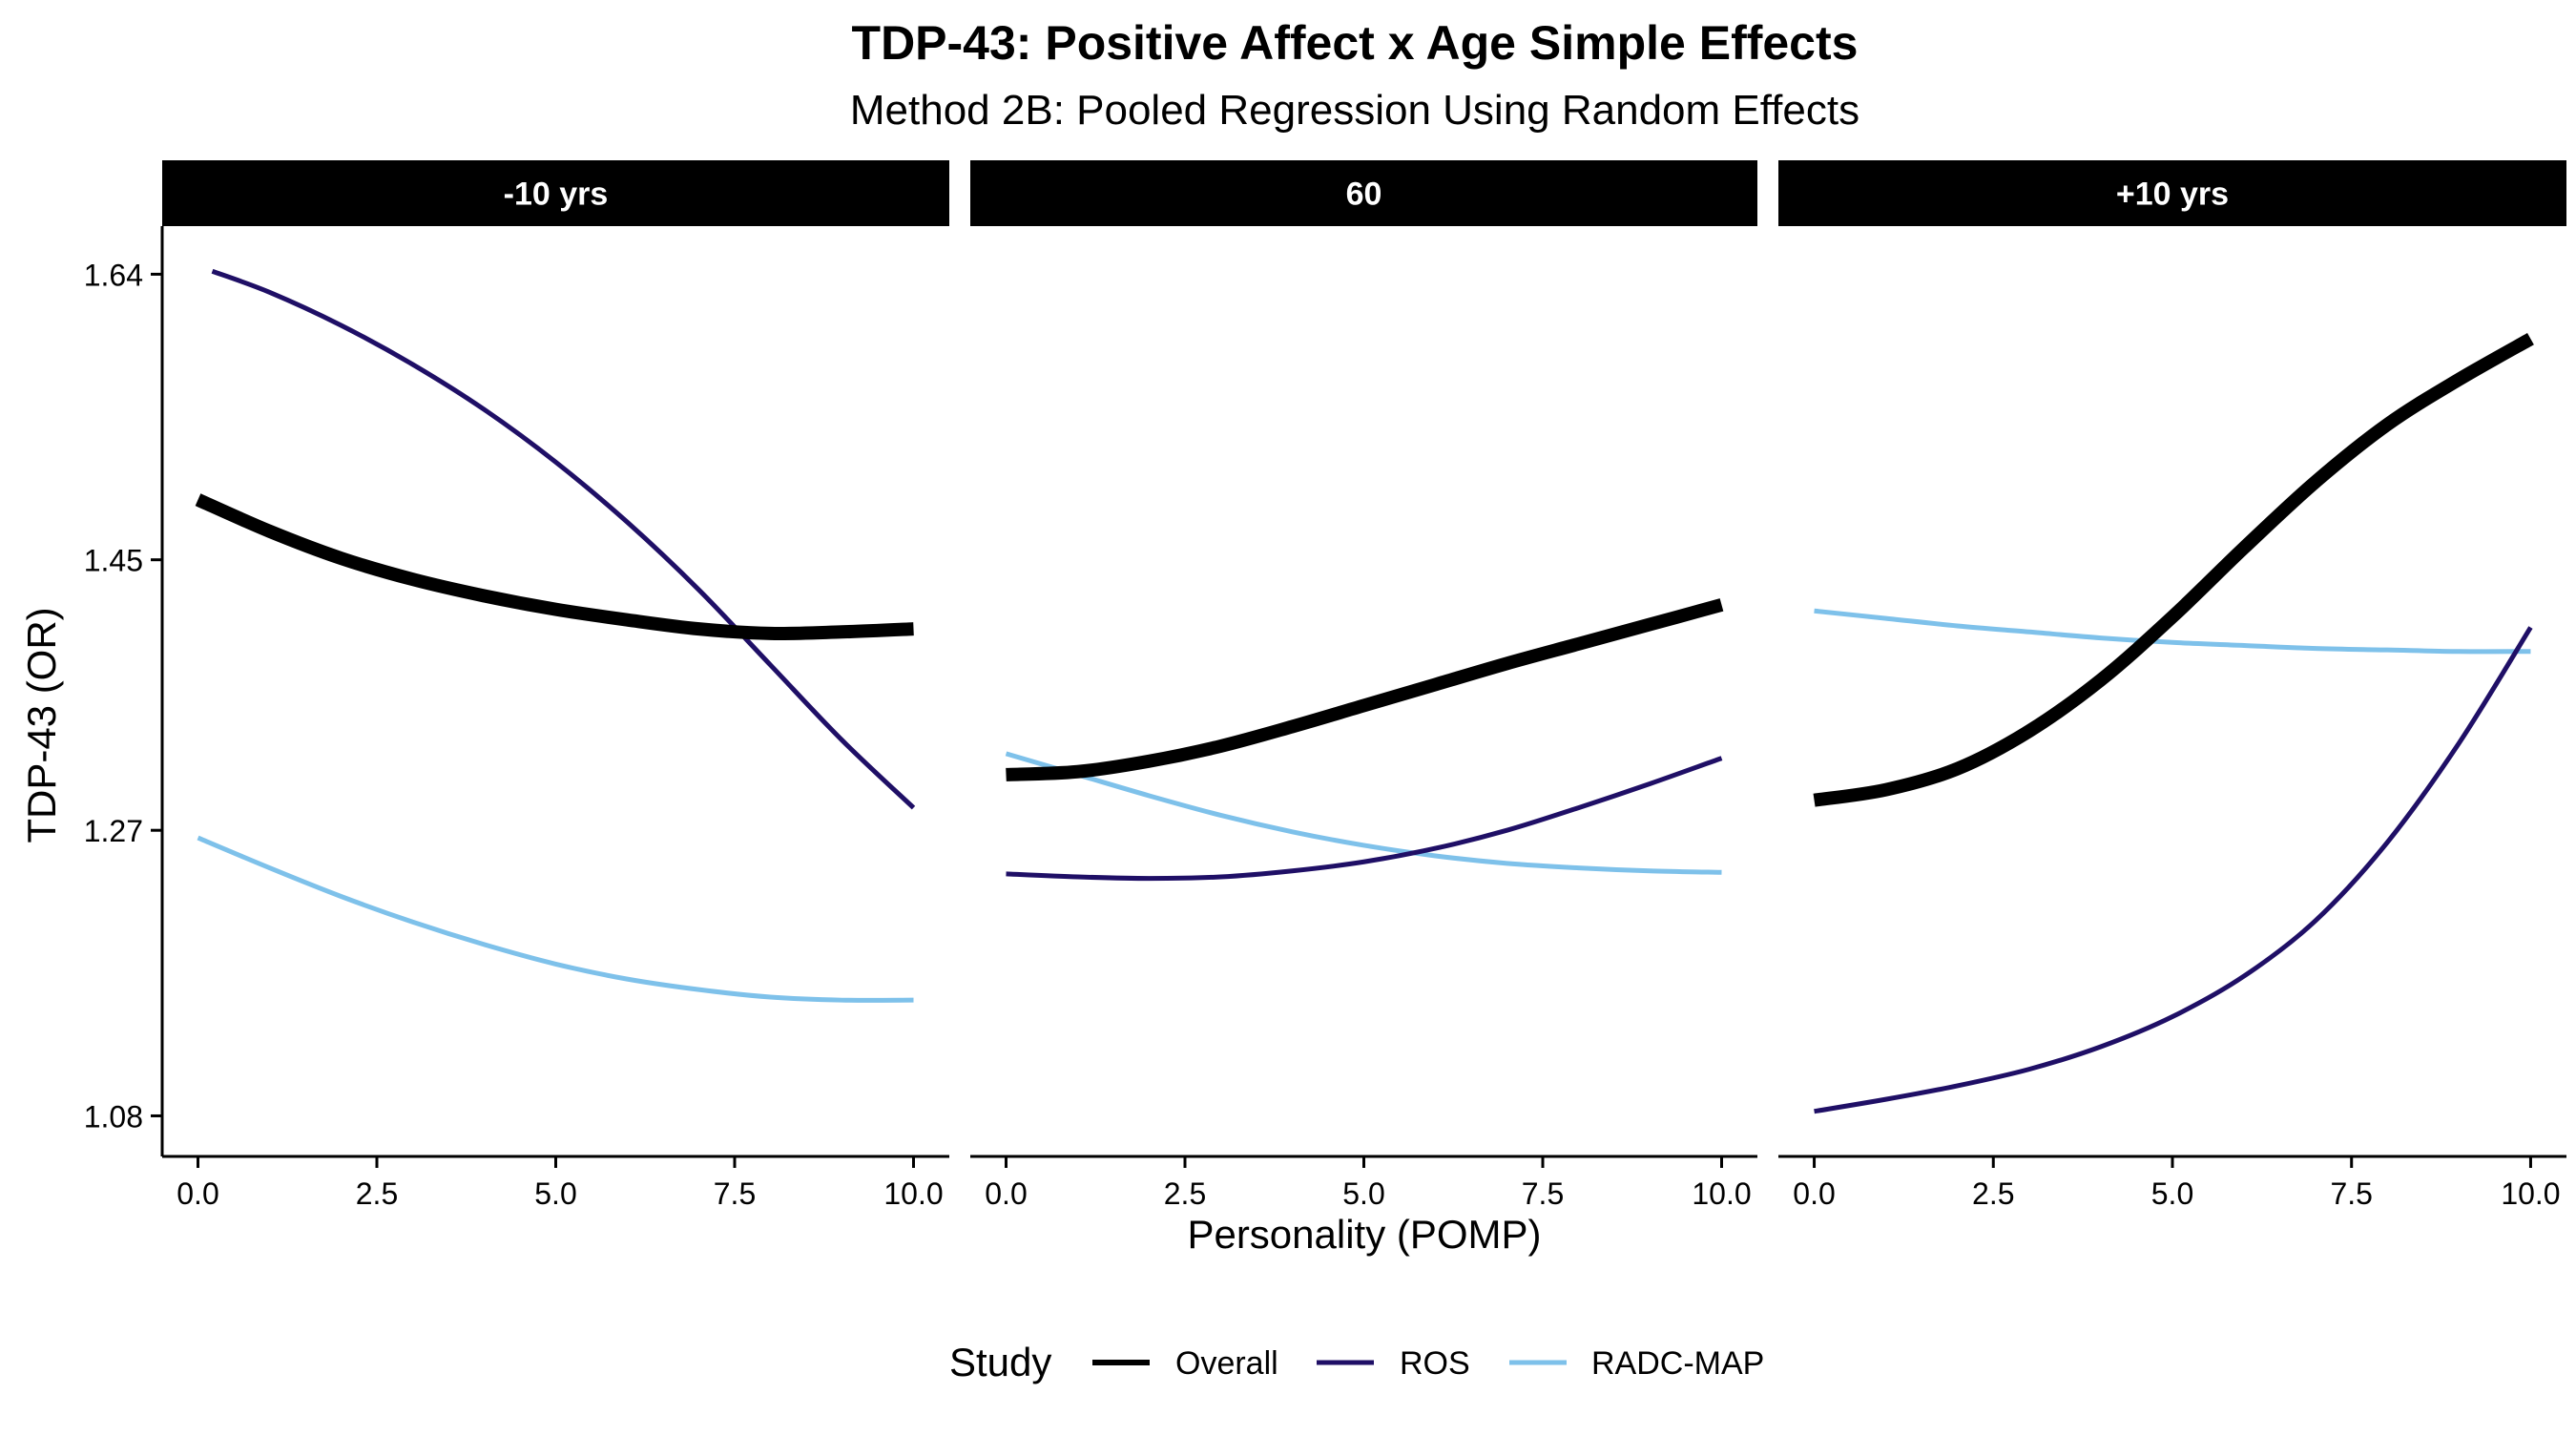 The image size is (2576, 1436). What do you see at coordinates (1000, 1362) in the screenshot?
I see `legend-title: Study` at bounding box center [1000, 1362].